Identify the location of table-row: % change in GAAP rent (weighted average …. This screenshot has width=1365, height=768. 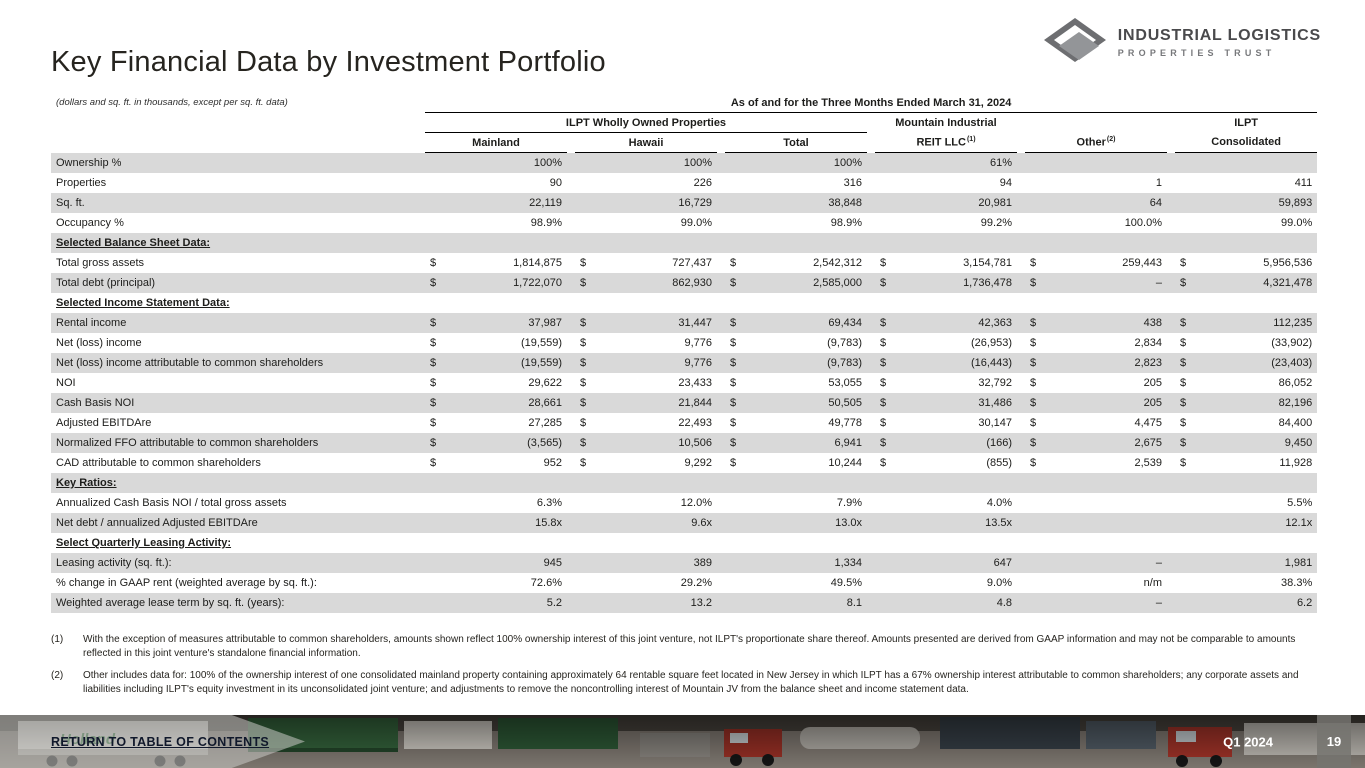
(684, 583).